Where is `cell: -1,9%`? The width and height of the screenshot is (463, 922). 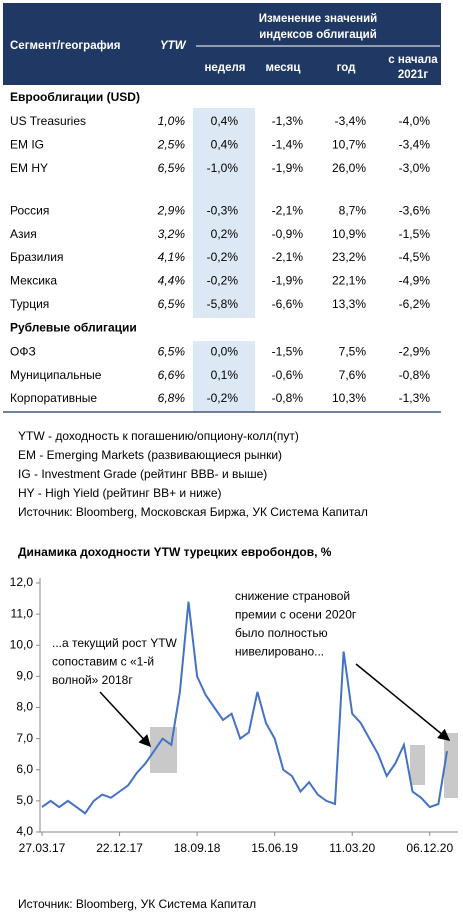
cell: -1,9% is located at coordinates (288, 168).